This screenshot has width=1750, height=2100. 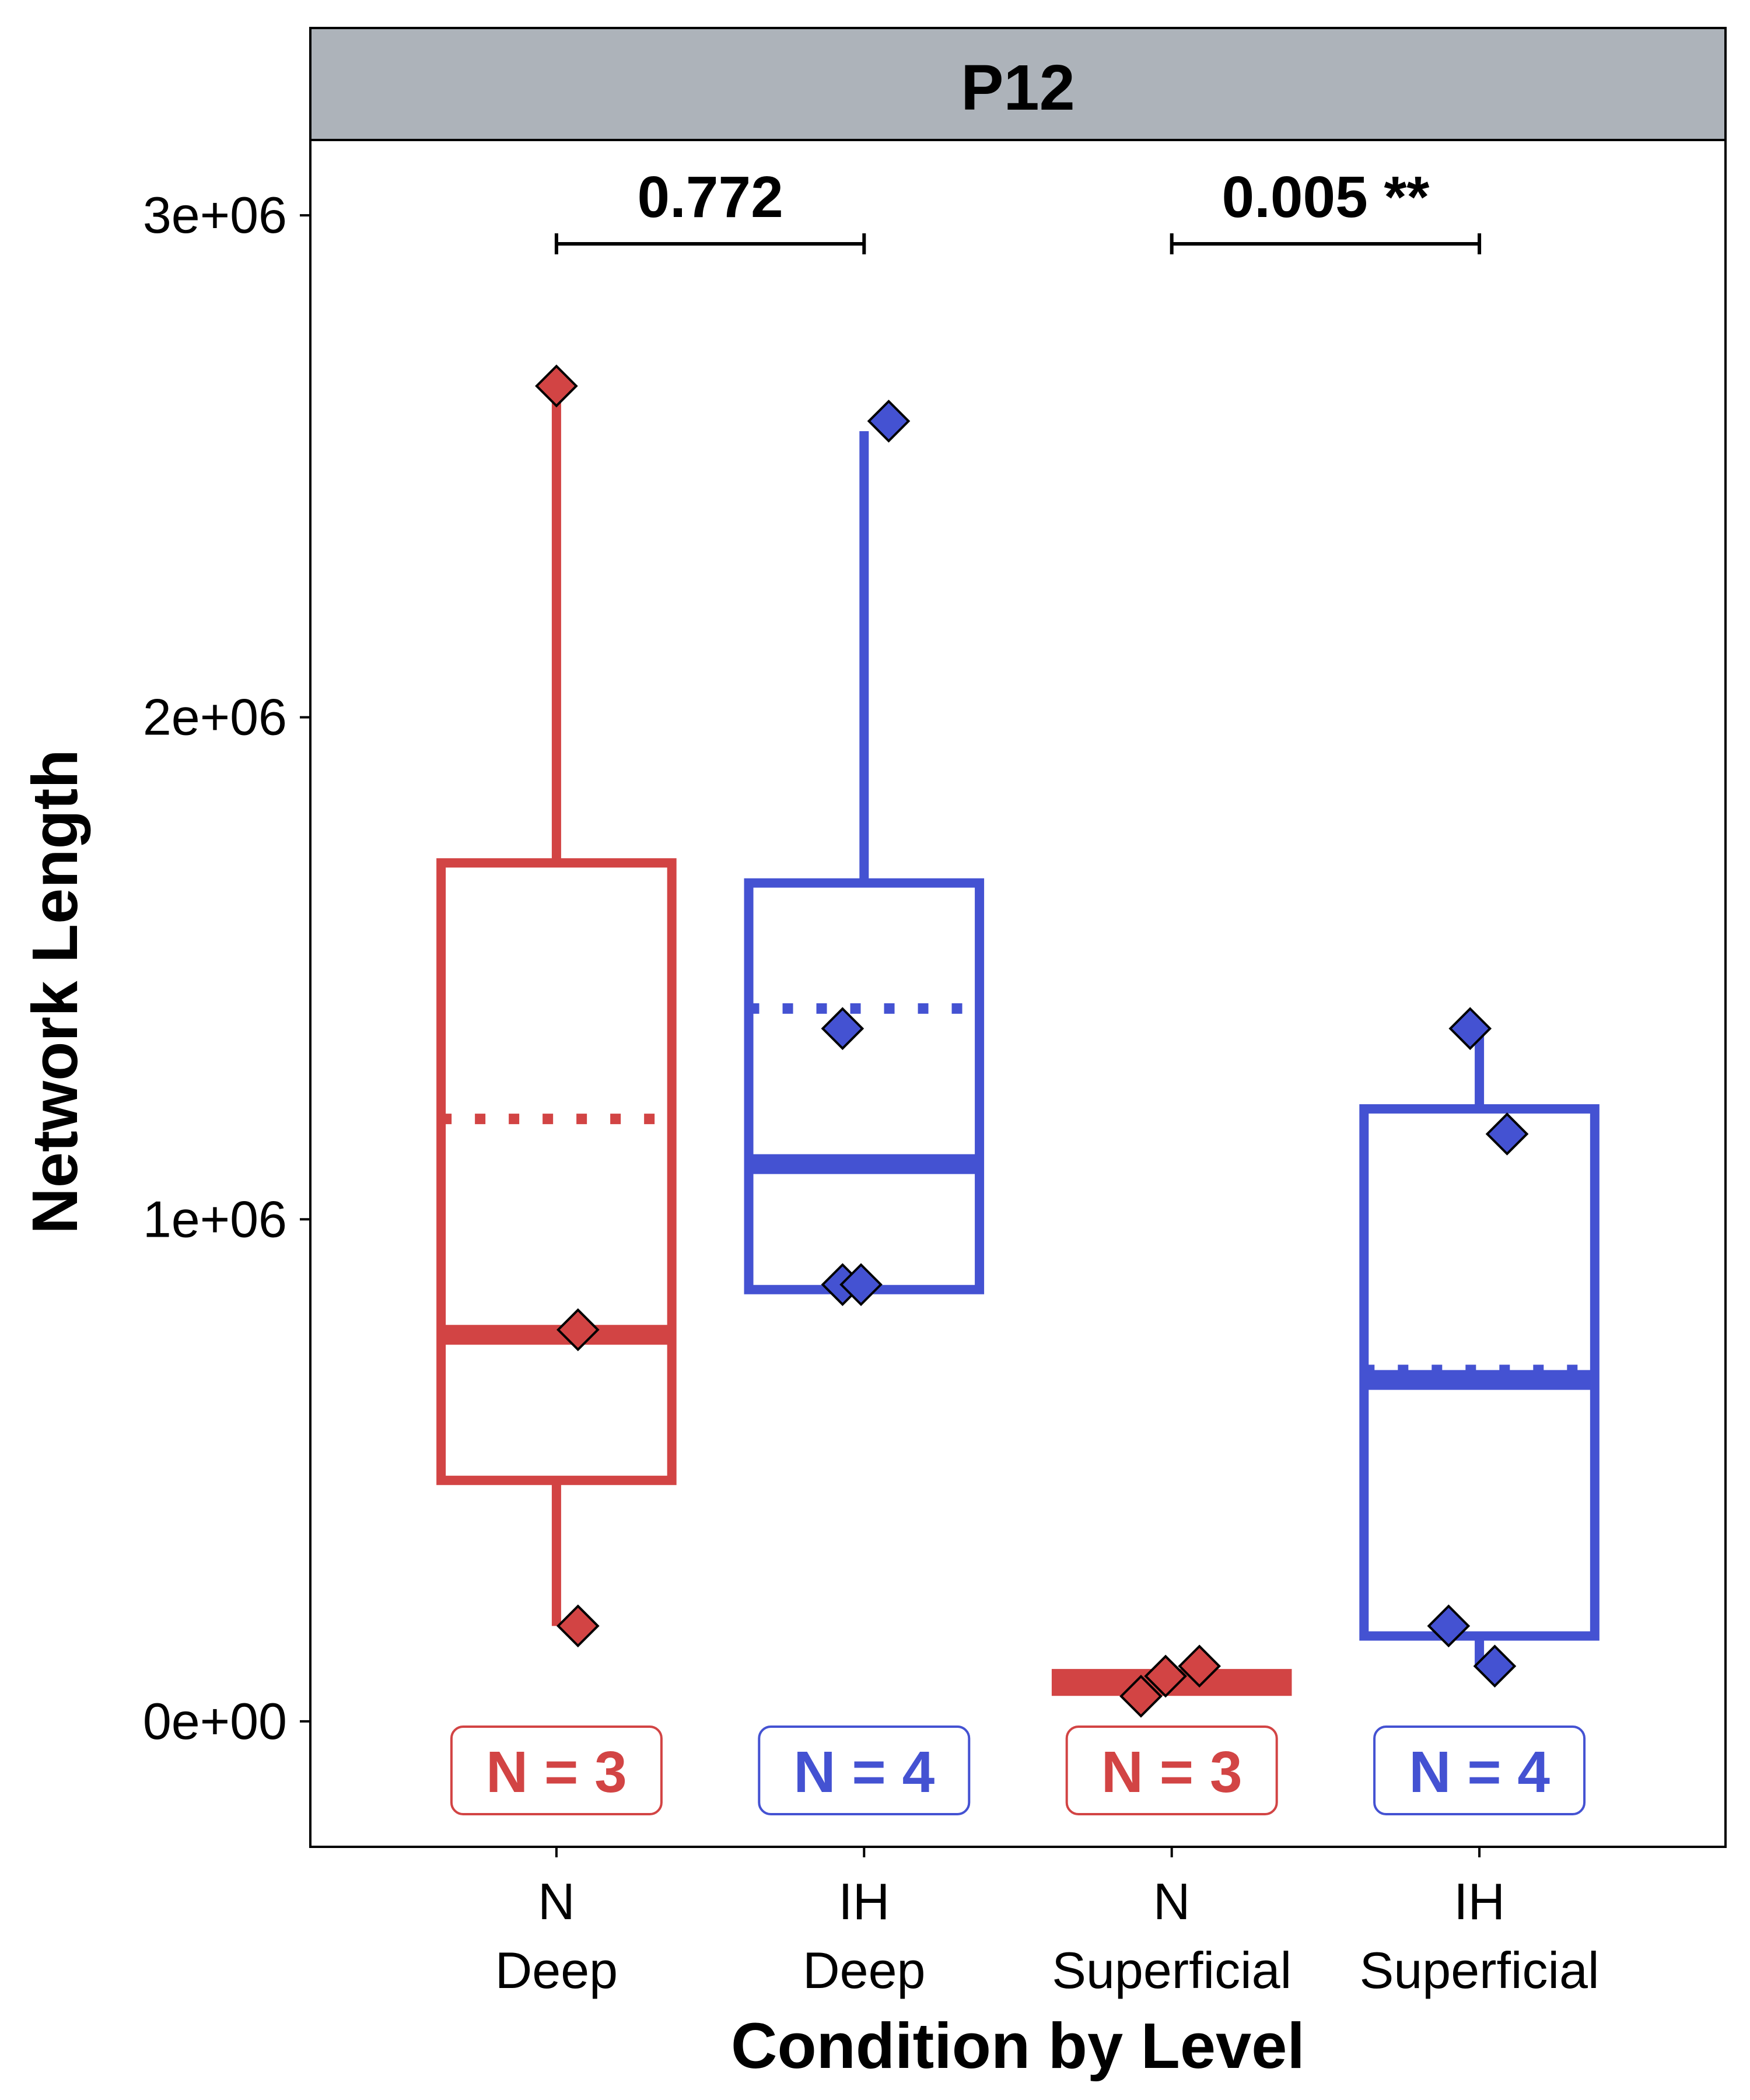 I want to click on x-axis-title: Condition by Level, so click(x=1018, y=2046).